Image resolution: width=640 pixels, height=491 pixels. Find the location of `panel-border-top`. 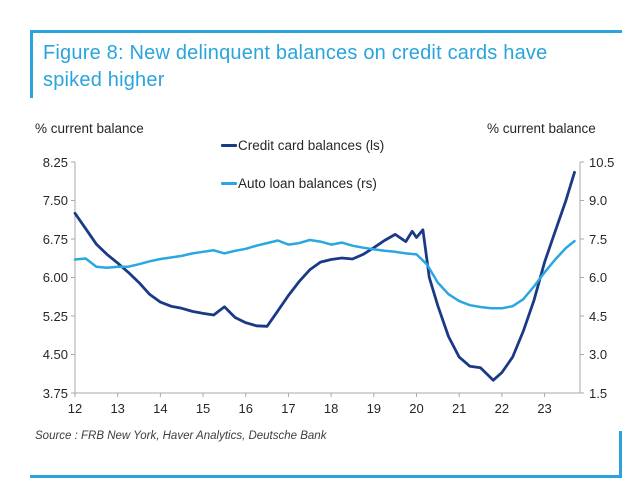

panel-border-top is located at coordinates (326, 31).